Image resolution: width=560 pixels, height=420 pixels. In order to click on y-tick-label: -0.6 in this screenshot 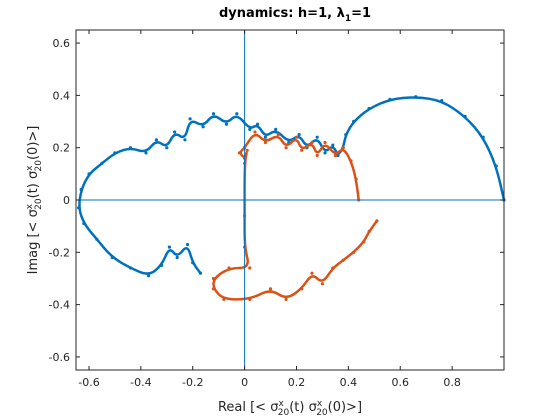, I will do `click(59, 357)`.